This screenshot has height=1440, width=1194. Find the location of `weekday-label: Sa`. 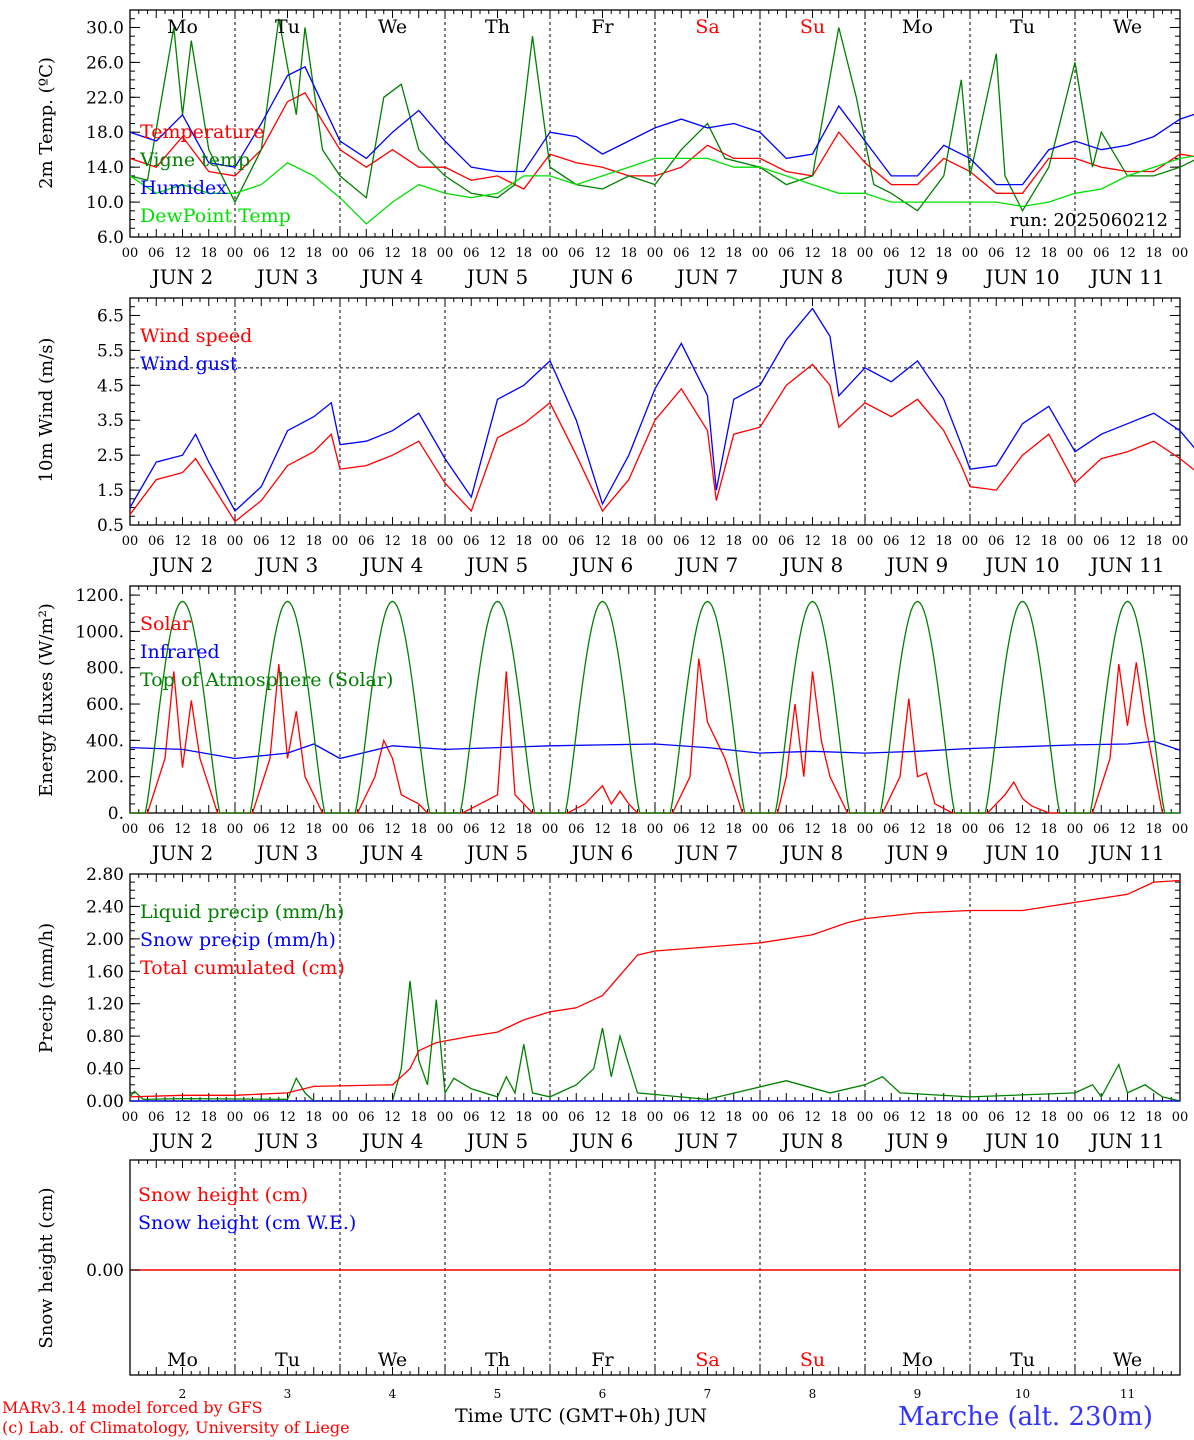

weekday-label: Sa is located at coordinates (707, 1360).